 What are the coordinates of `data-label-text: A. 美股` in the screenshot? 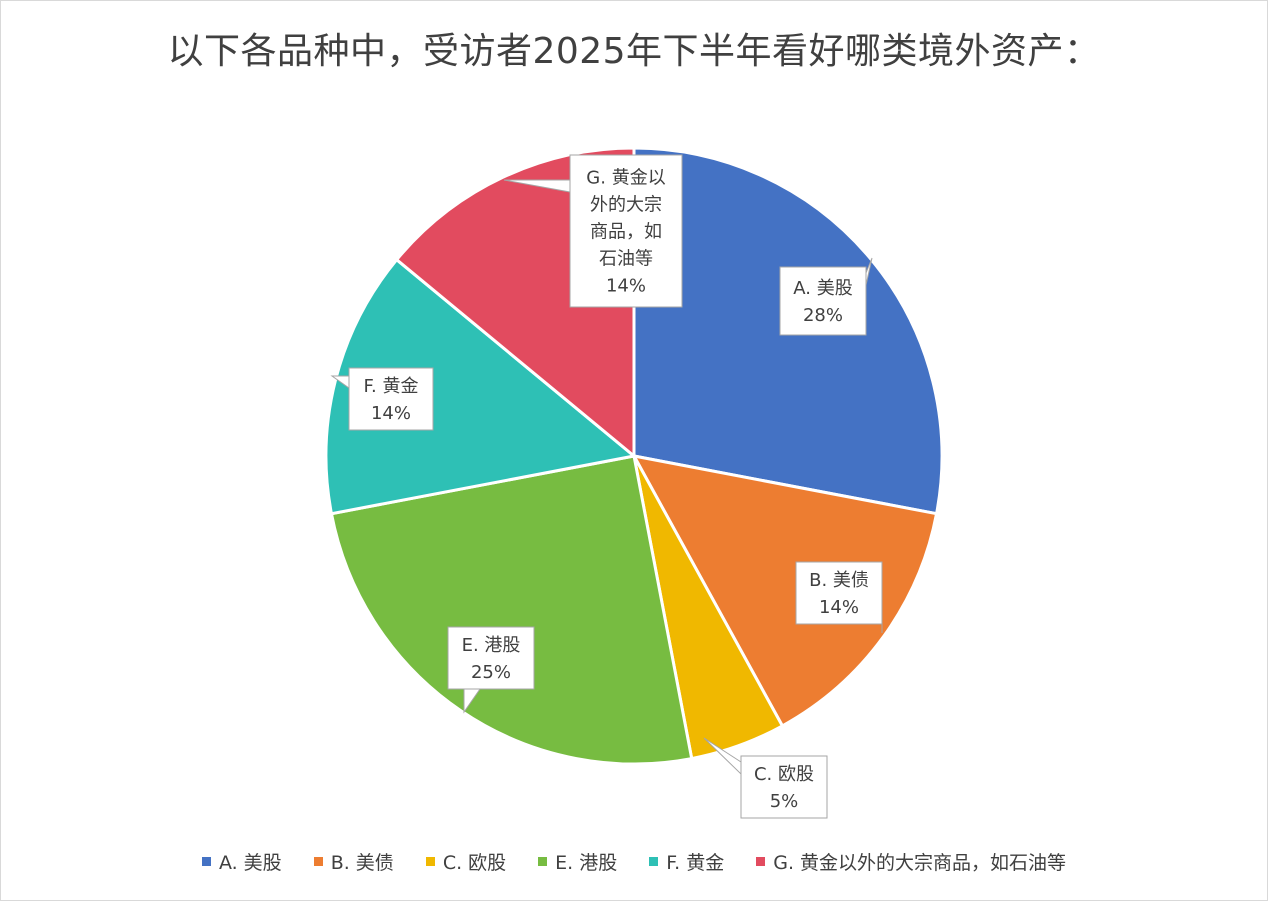 It's located at (822, 288).